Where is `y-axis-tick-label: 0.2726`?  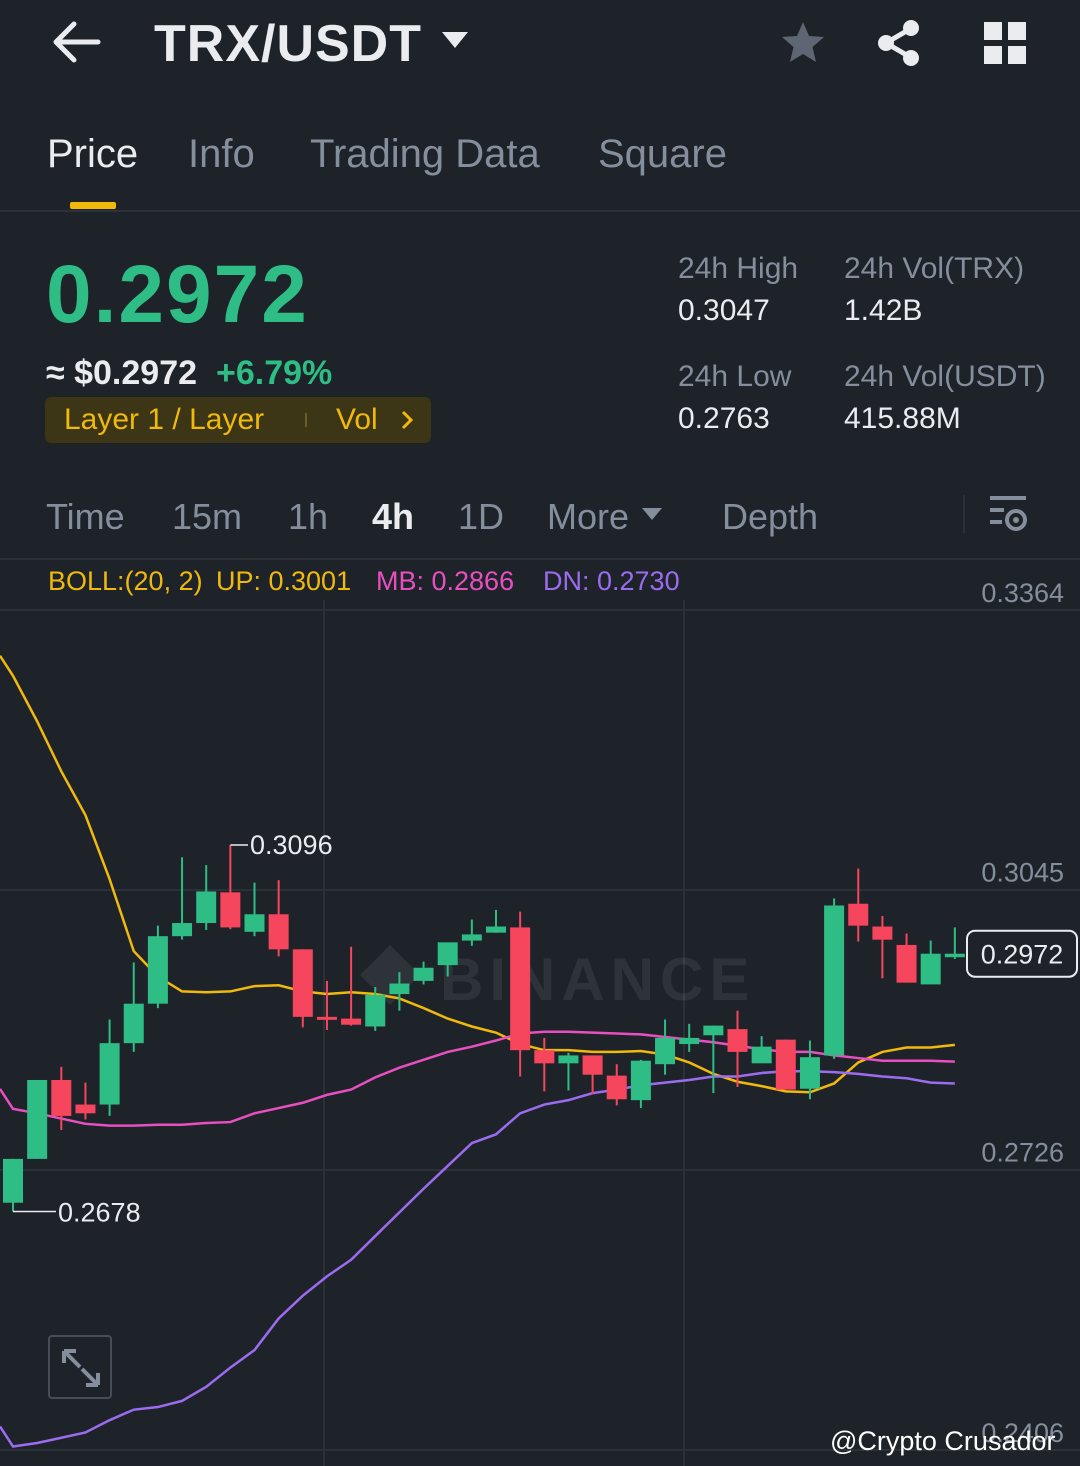
y-axis-tick-label: 0.2726 is located at coordinates (1022, 1152).